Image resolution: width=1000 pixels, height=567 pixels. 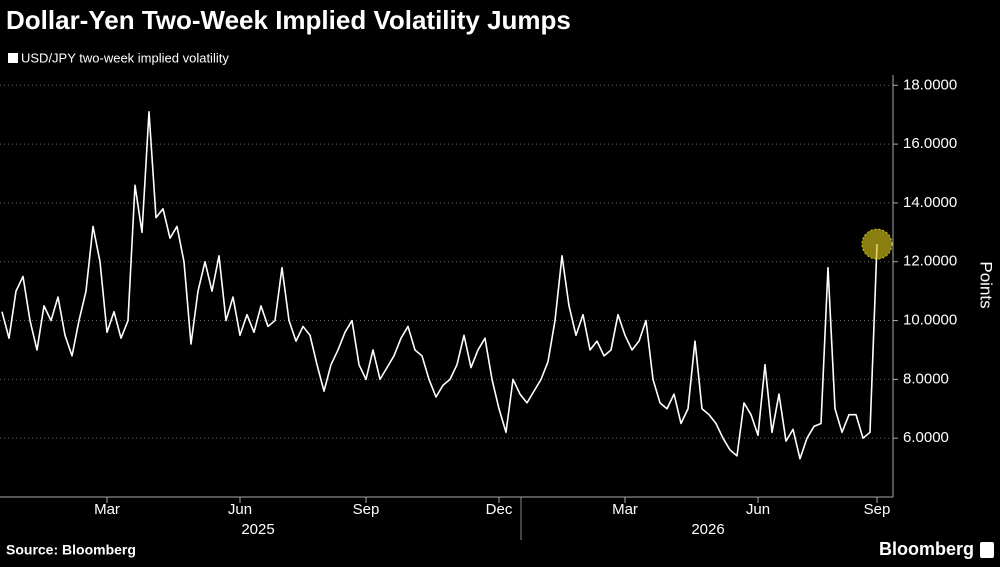 I want to click on legend-label: USD/JPY two-week implied volatility, so click(x=125, y=57).